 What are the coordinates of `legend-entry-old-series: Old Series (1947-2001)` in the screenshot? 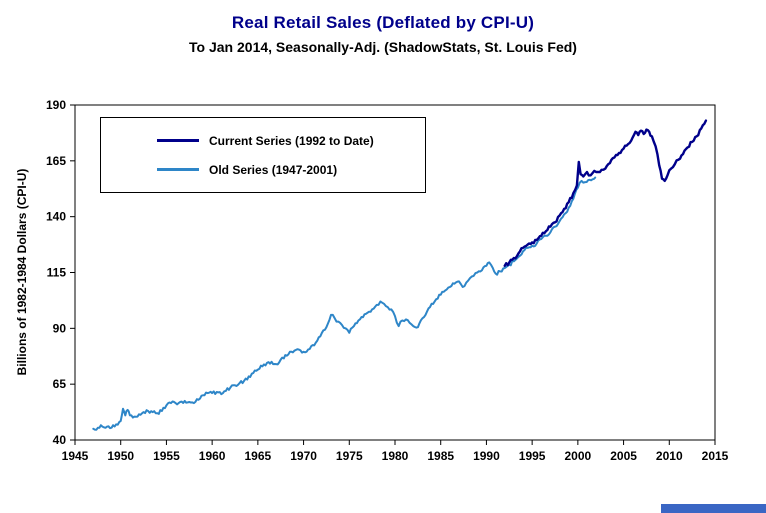 It's located at (291, 170).